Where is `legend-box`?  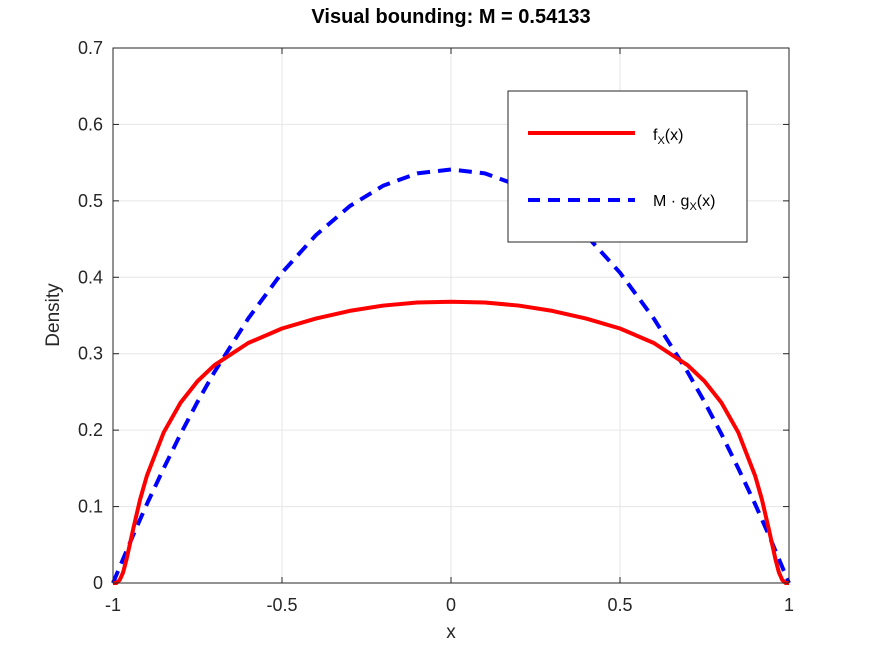 legend-box is located at coordinates (627, 166).